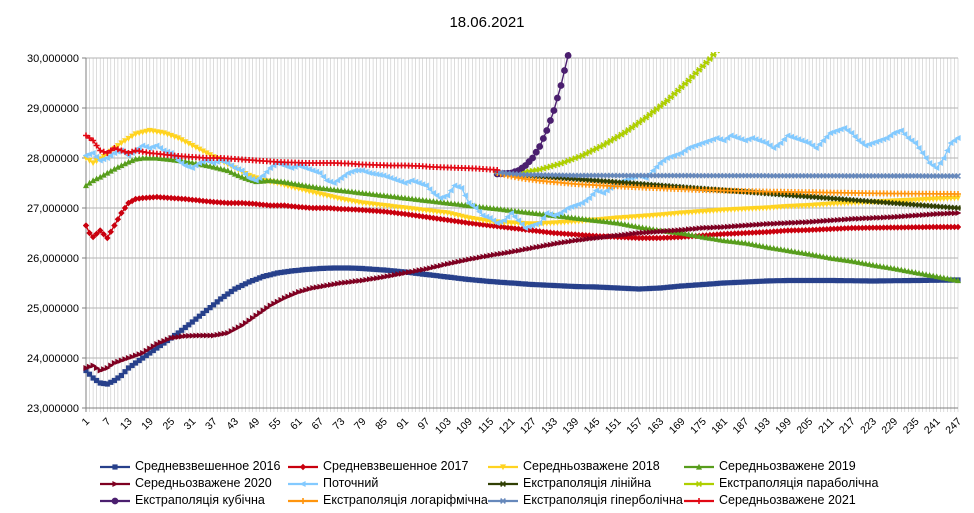 The width and height of the screenshot is (974, 513). I want to click on y-axis-label: 26,000000, so click(53, 259).